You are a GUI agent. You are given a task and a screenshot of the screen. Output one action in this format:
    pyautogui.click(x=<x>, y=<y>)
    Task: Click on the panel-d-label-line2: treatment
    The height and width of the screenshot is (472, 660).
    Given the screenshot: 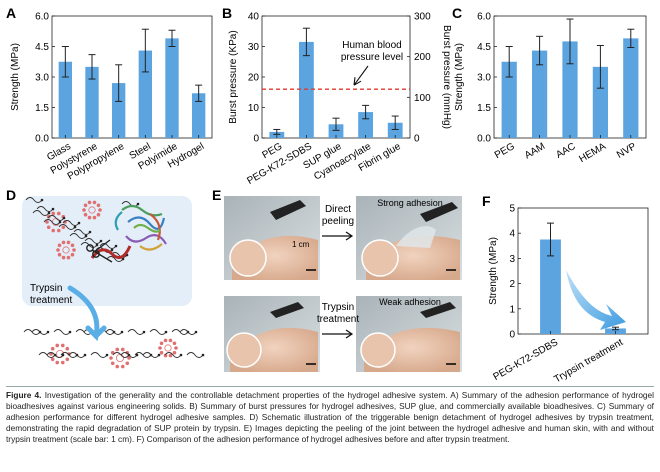 What is the action you would take?
    pyautogui.click(x=51, y=300)
    